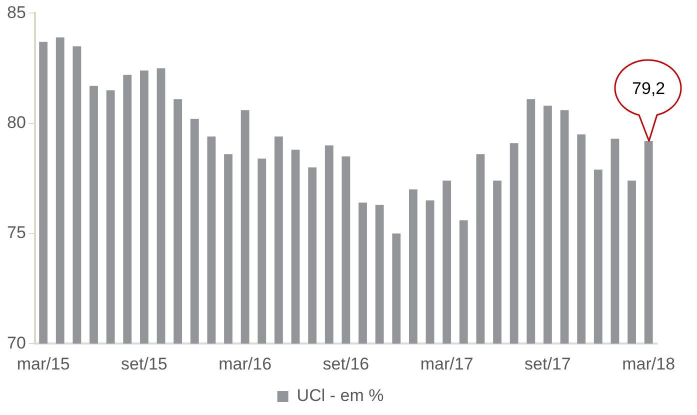  Describe the element at coordinates (340, 396) in the screenshot. I see `legend-label: UCl - em %` at that location.